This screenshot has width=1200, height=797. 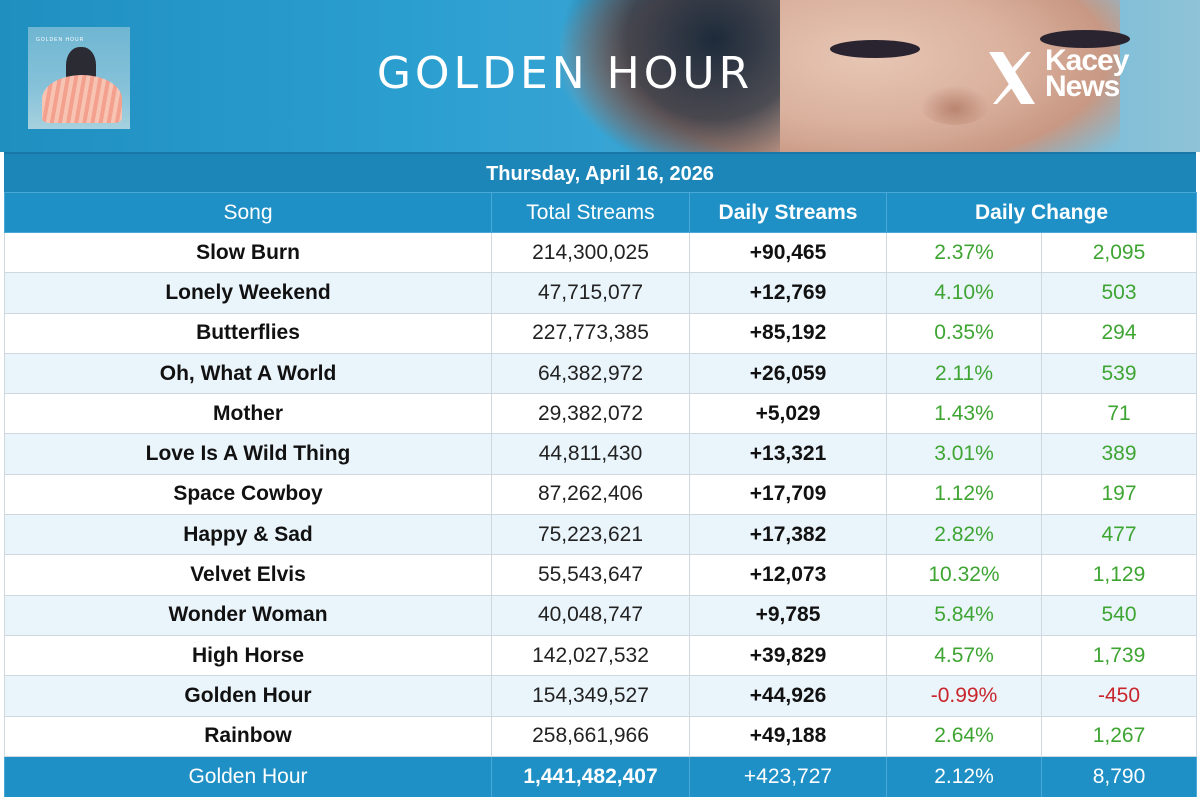 I want to click on daily-change-percent: 3.01%, so click(x=964, y=454).